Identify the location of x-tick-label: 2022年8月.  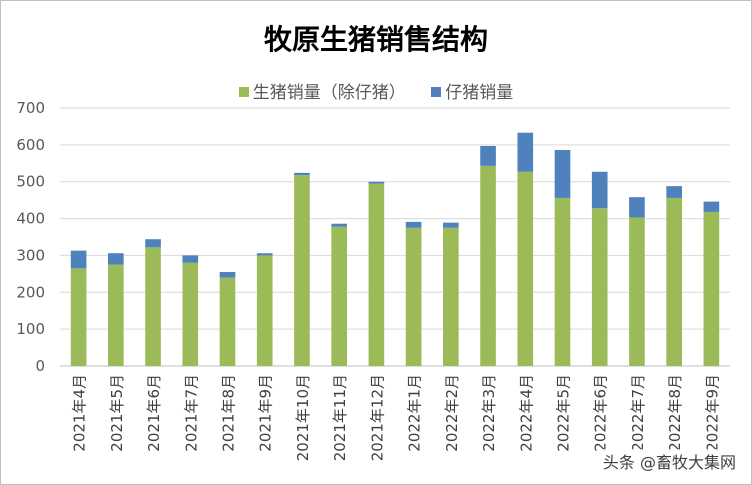
(675, 413).